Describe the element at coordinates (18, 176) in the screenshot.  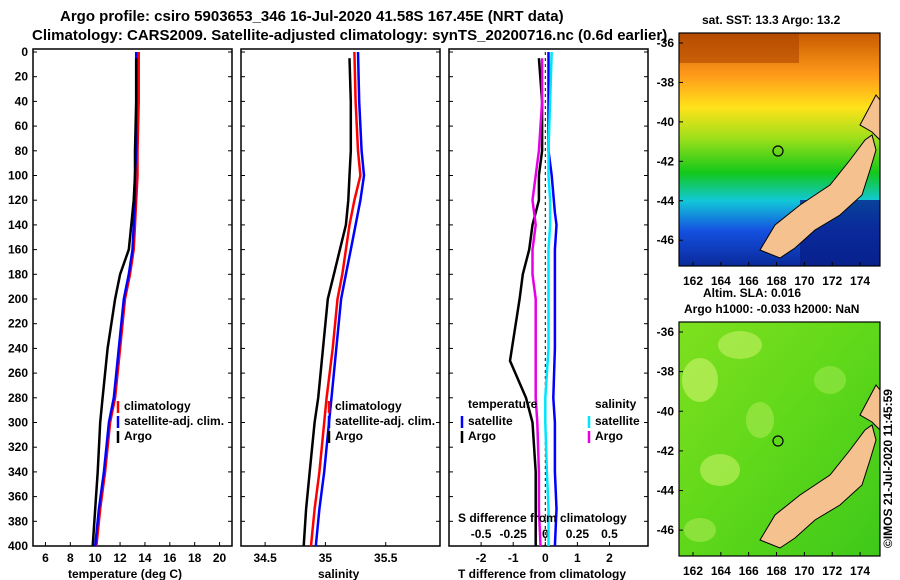
I see `depth-tick-label: 100` at that location.